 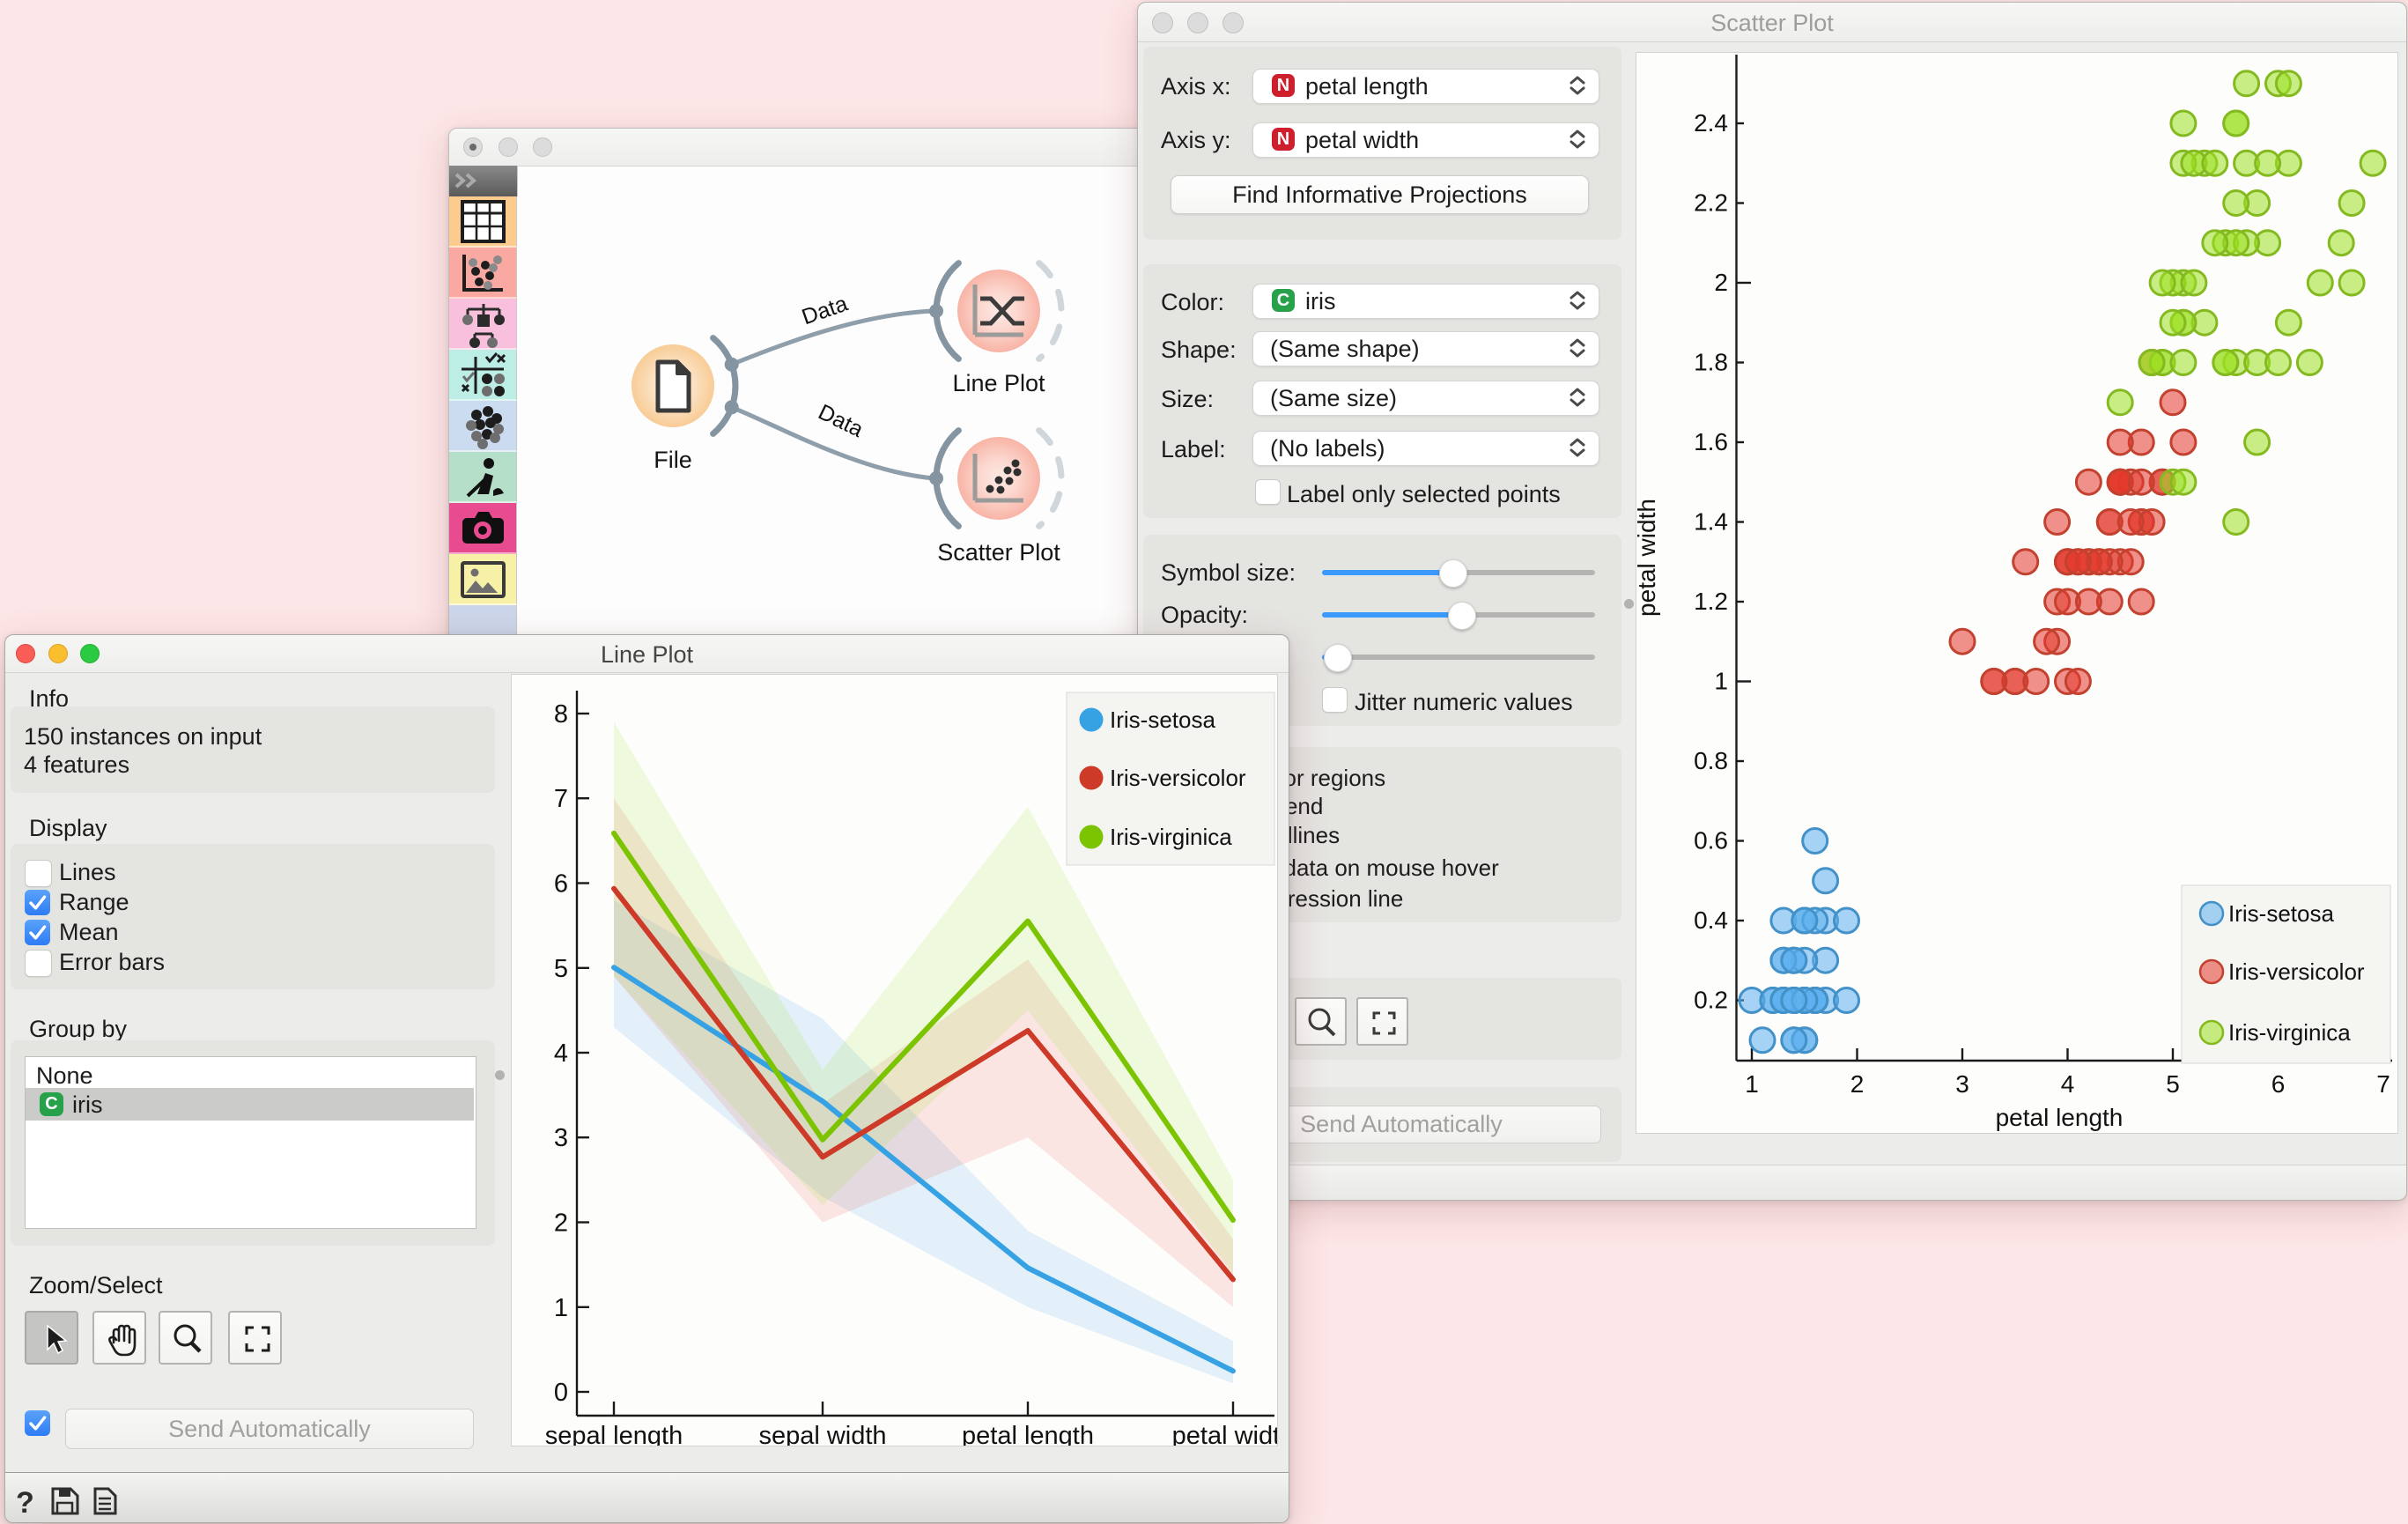 What do you see at coordinates (1711, 362) in the screenshot?
I see `svg-text: 1.8` at bounding box center [1711, 362].